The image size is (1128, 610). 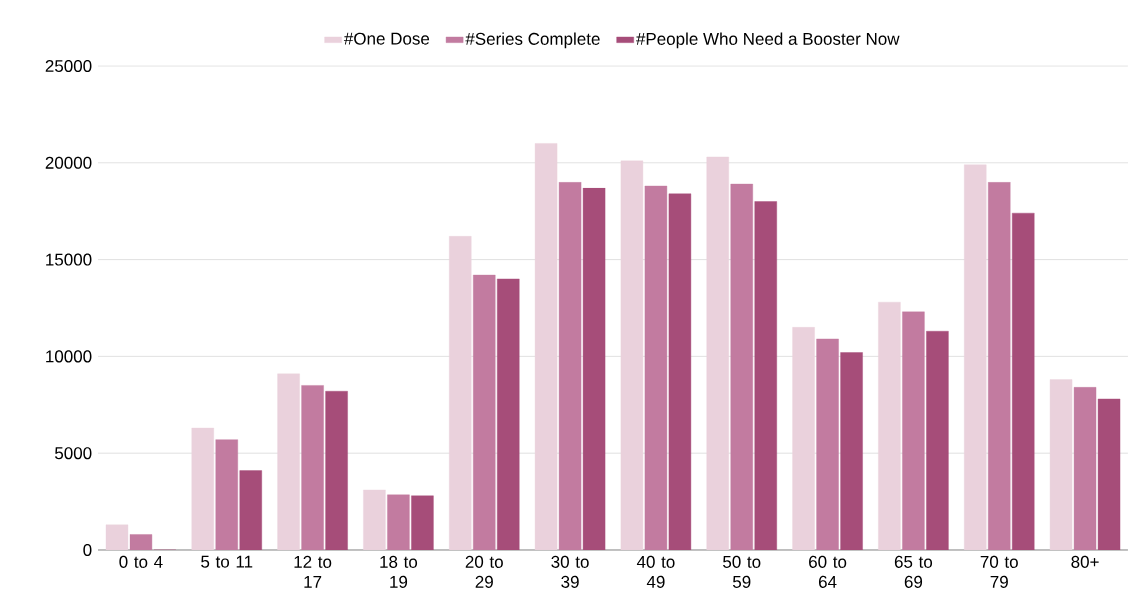 I want to click on y-tick-label: 20000, so click(x=68, y=162).